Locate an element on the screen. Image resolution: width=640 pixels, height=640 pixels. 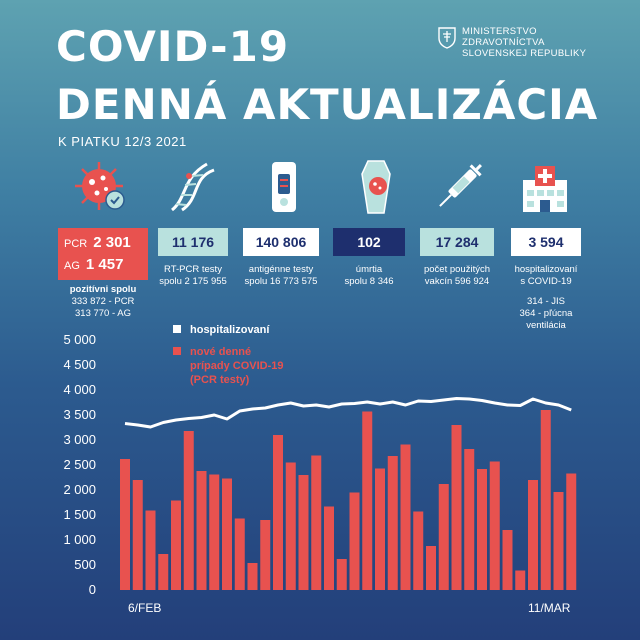
vaccines-caption: počet použitých vakcín 596 924 is located at coordinates (457, 276).